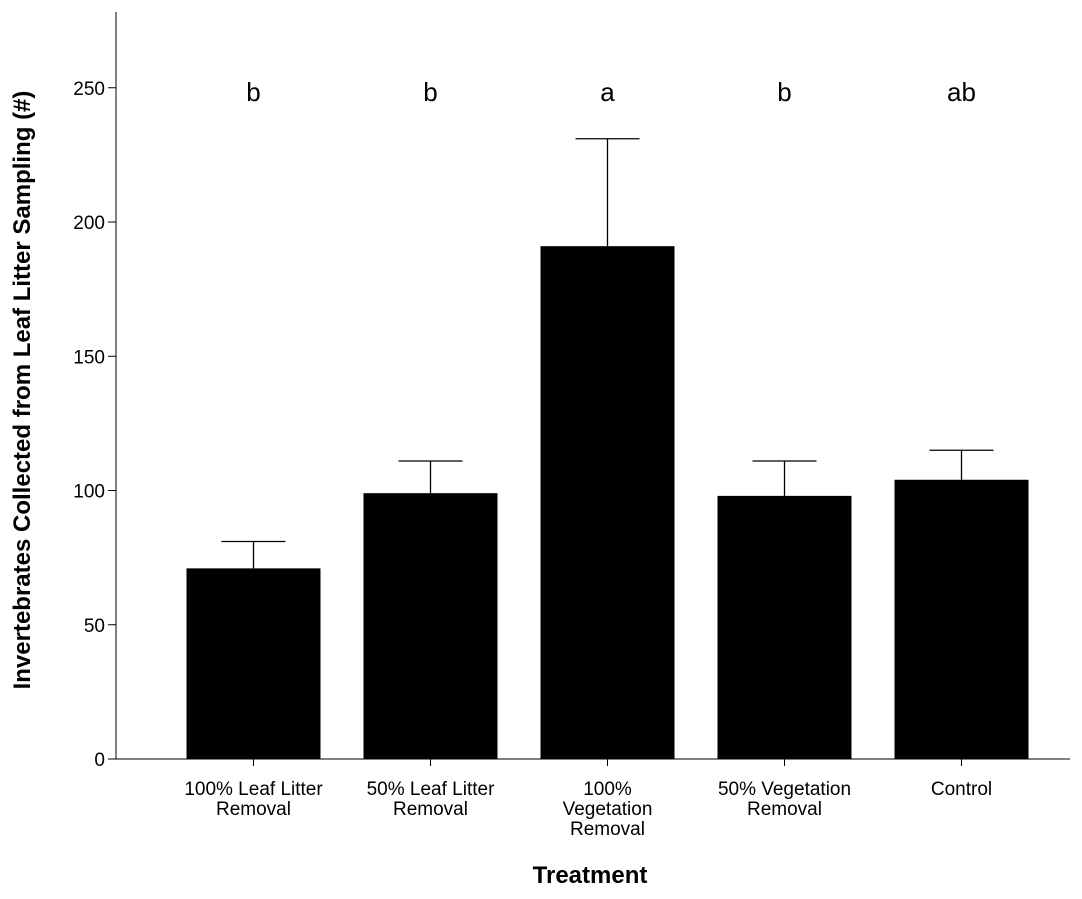 This screenshot has height=899, width=1082. What do you see at coordinates (94, 626) in the screenshot?
I see `y-tick-label: 50` at bounding box center [94, 626].